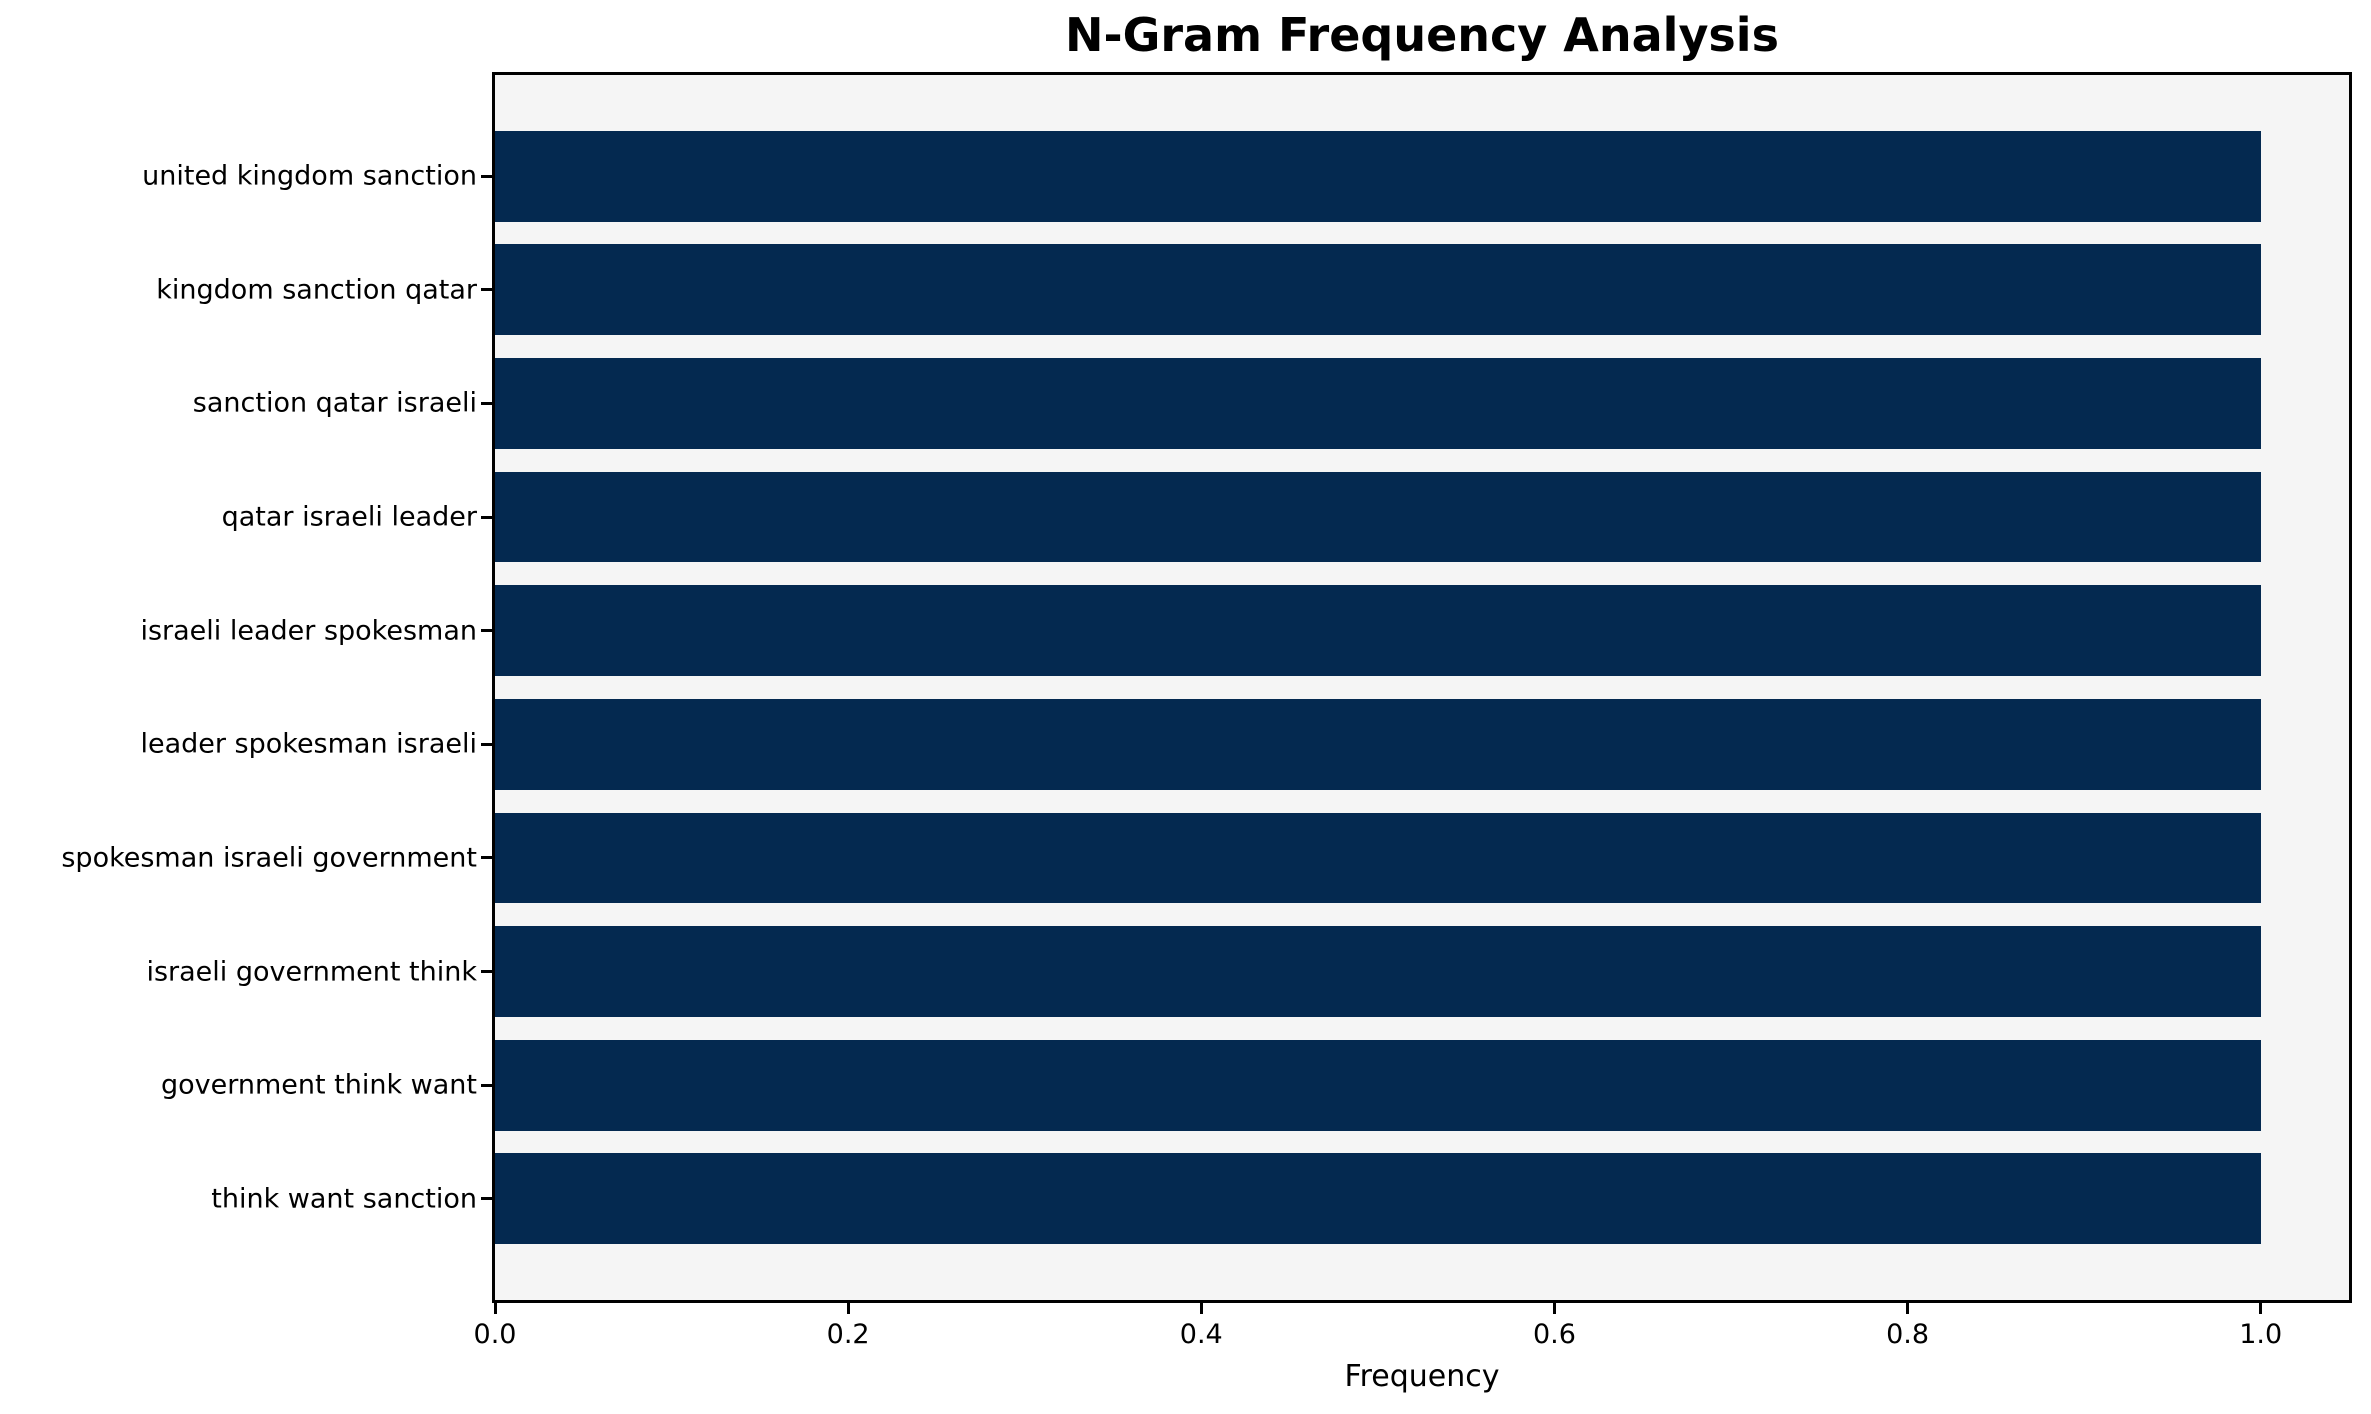  I want to click on y-tick-label: government think want, so click(318, 1085).